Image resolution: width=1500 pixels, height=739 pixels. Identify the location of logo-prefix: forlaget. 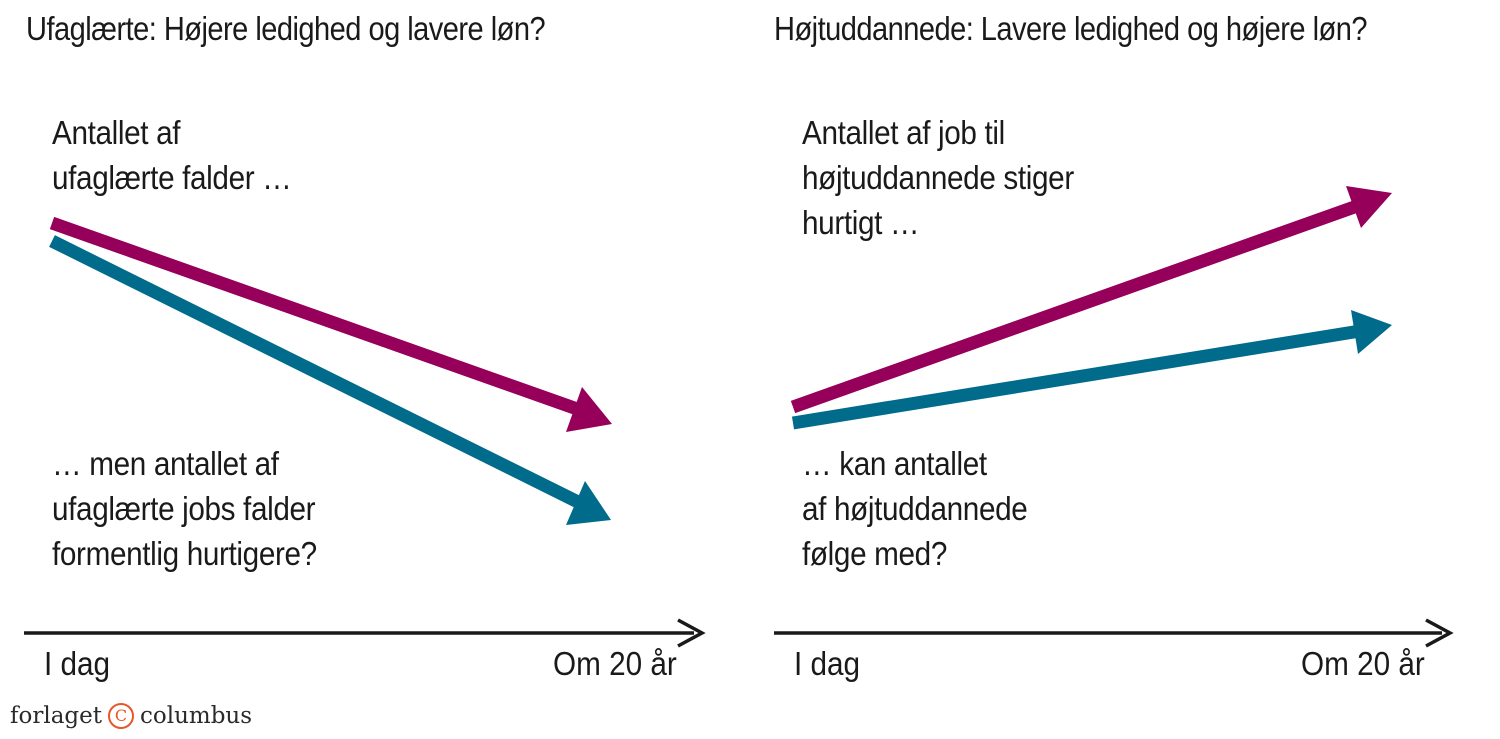
(56, 716).